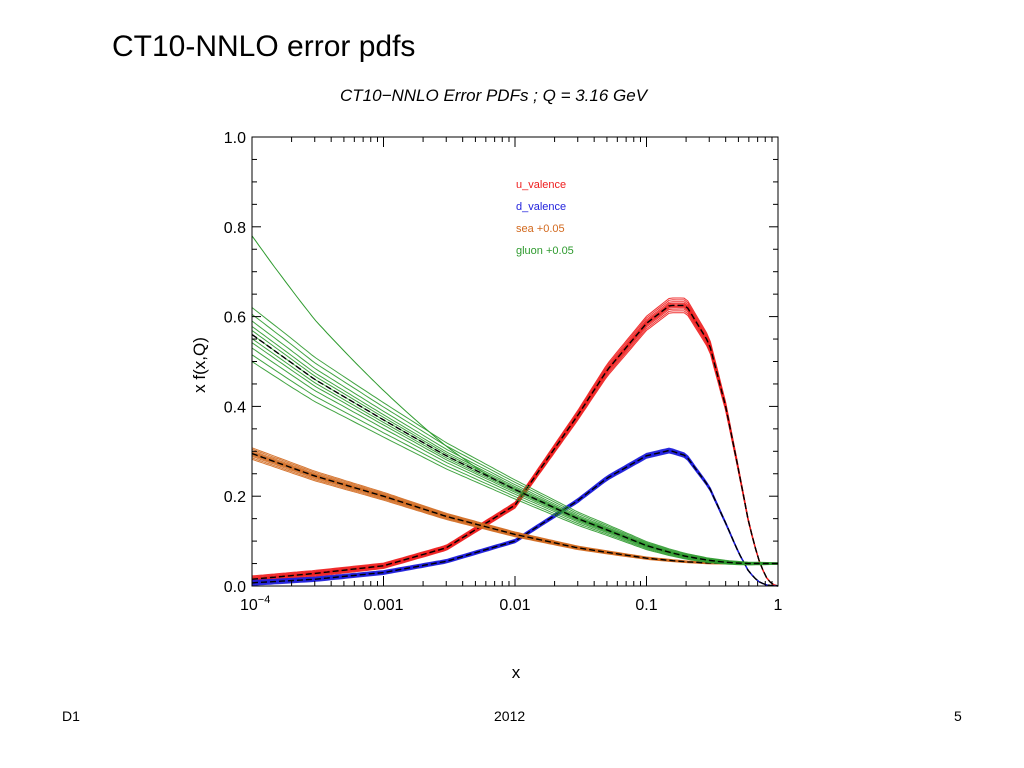  I want to click on legend-entry: sea +0.05, so click(540, 229).